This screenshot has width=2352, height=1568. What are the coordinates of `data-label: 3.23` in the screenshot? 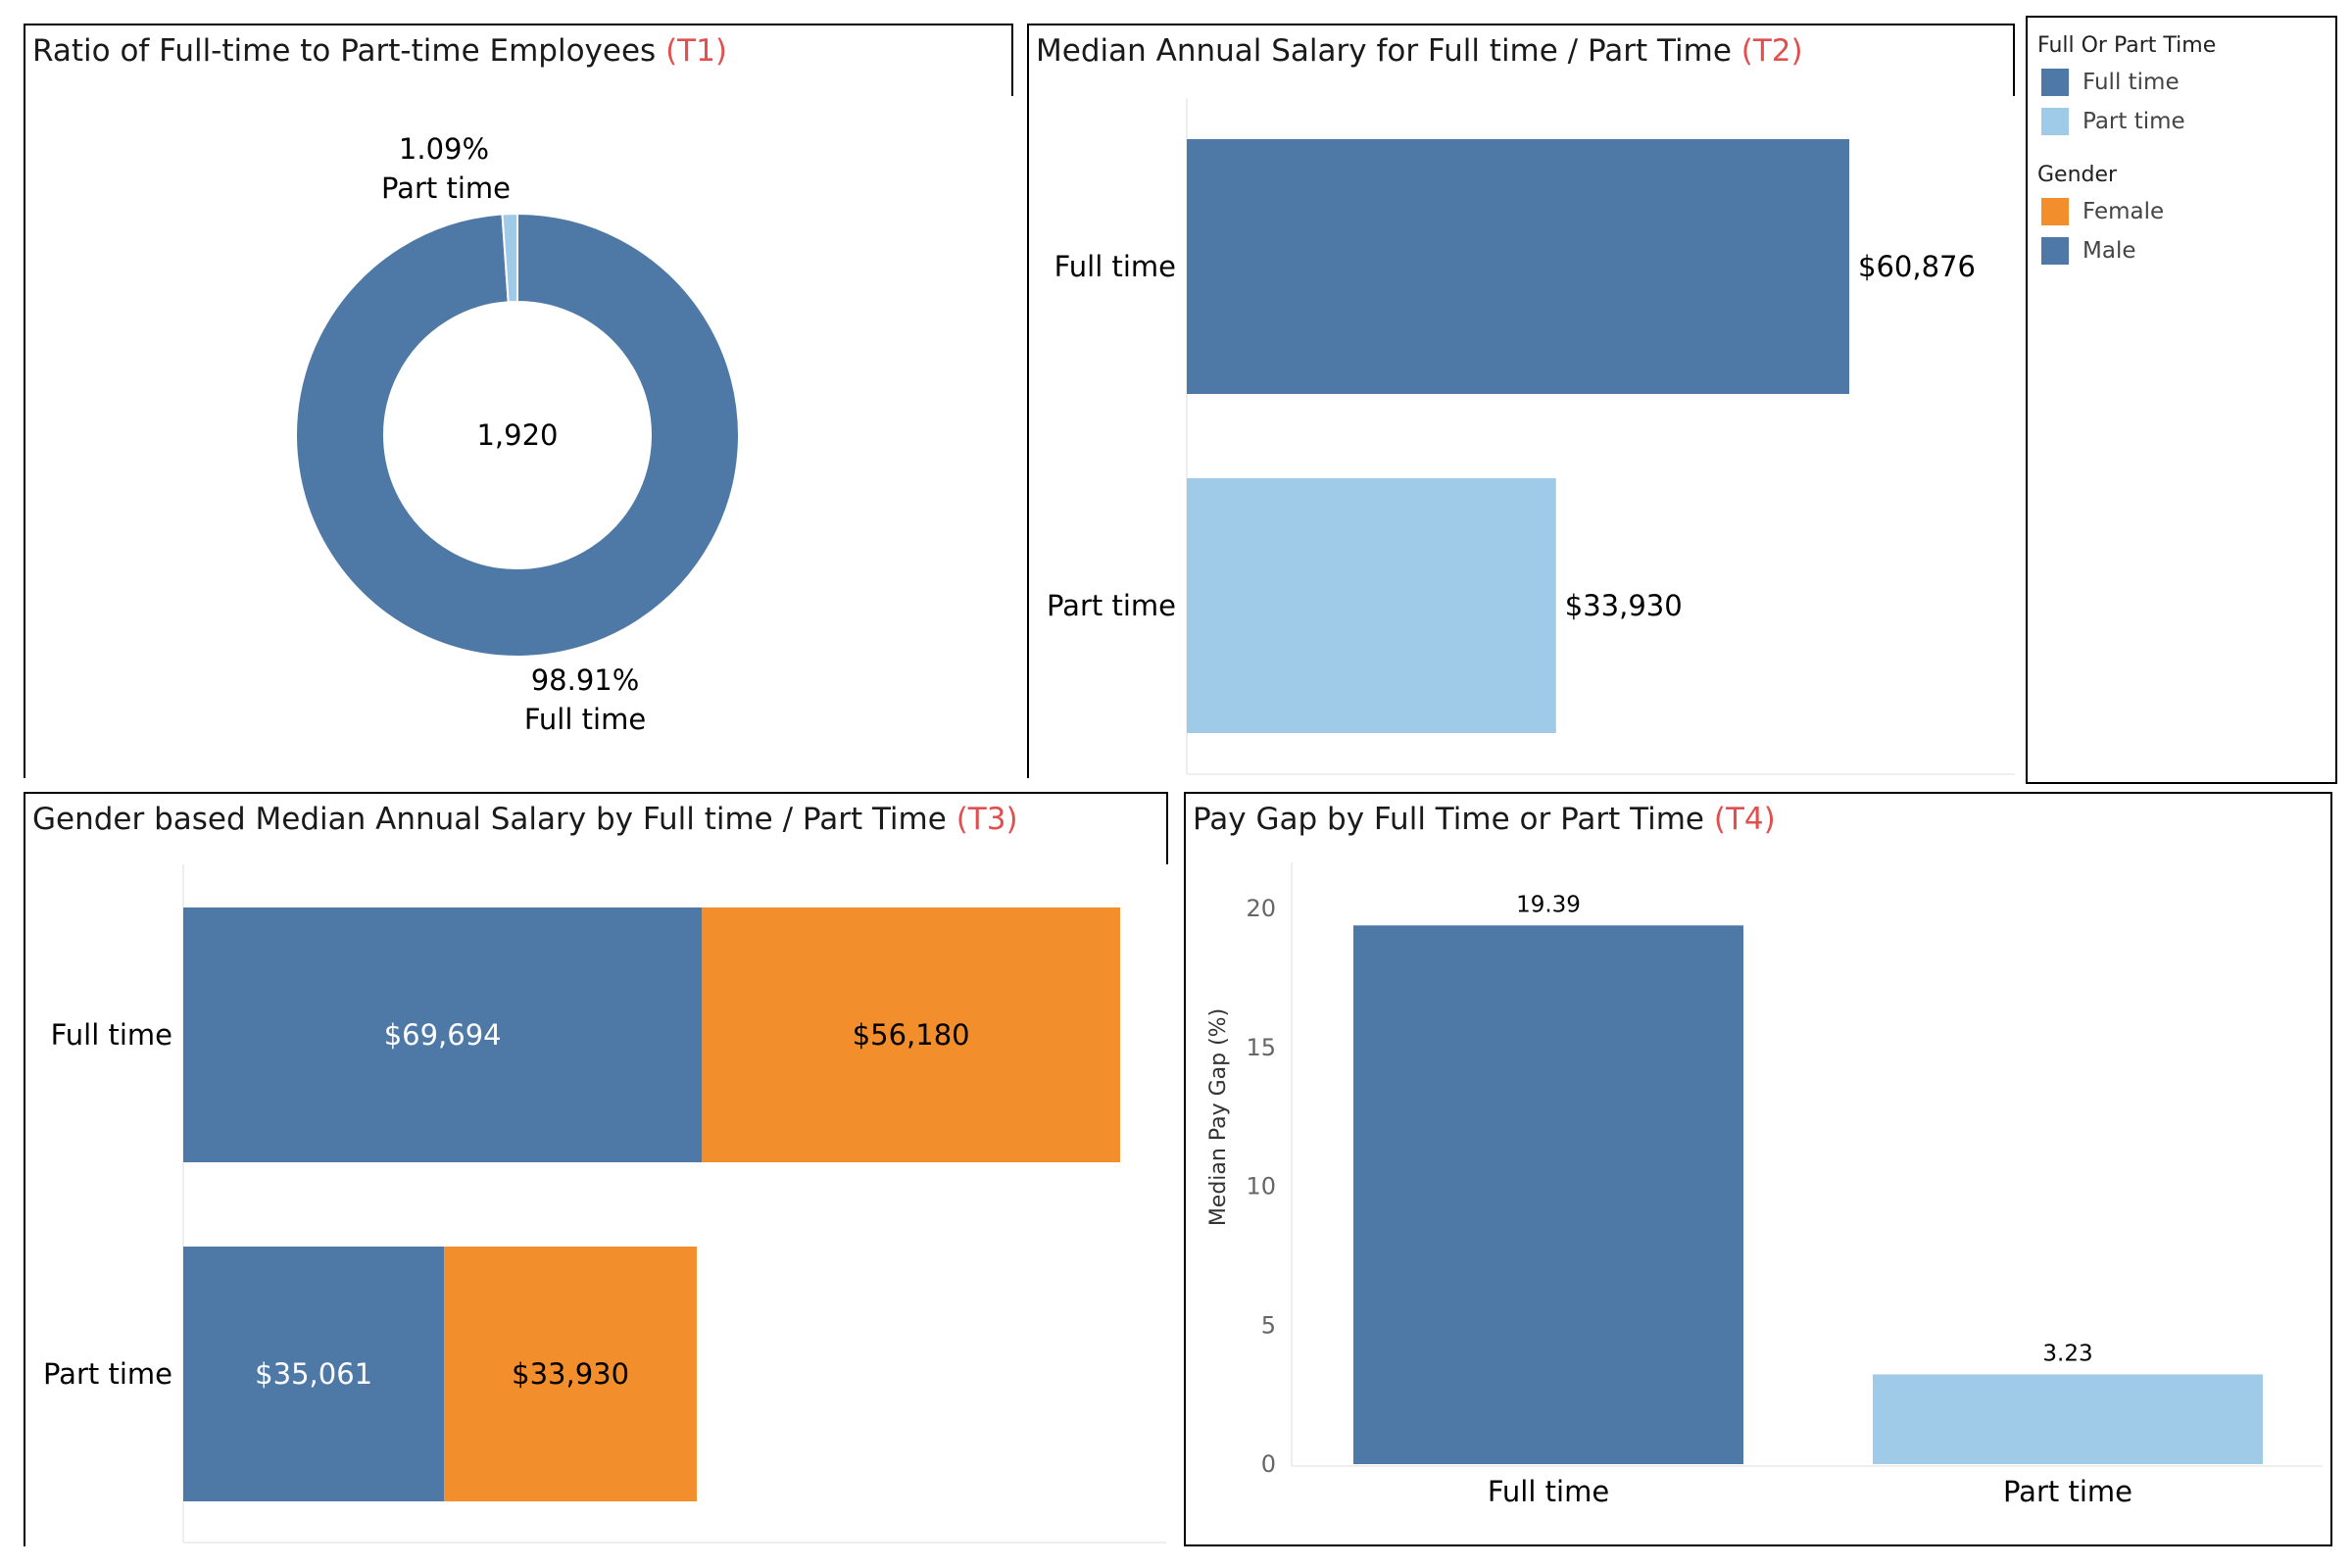 It's located at (2067, 1353).